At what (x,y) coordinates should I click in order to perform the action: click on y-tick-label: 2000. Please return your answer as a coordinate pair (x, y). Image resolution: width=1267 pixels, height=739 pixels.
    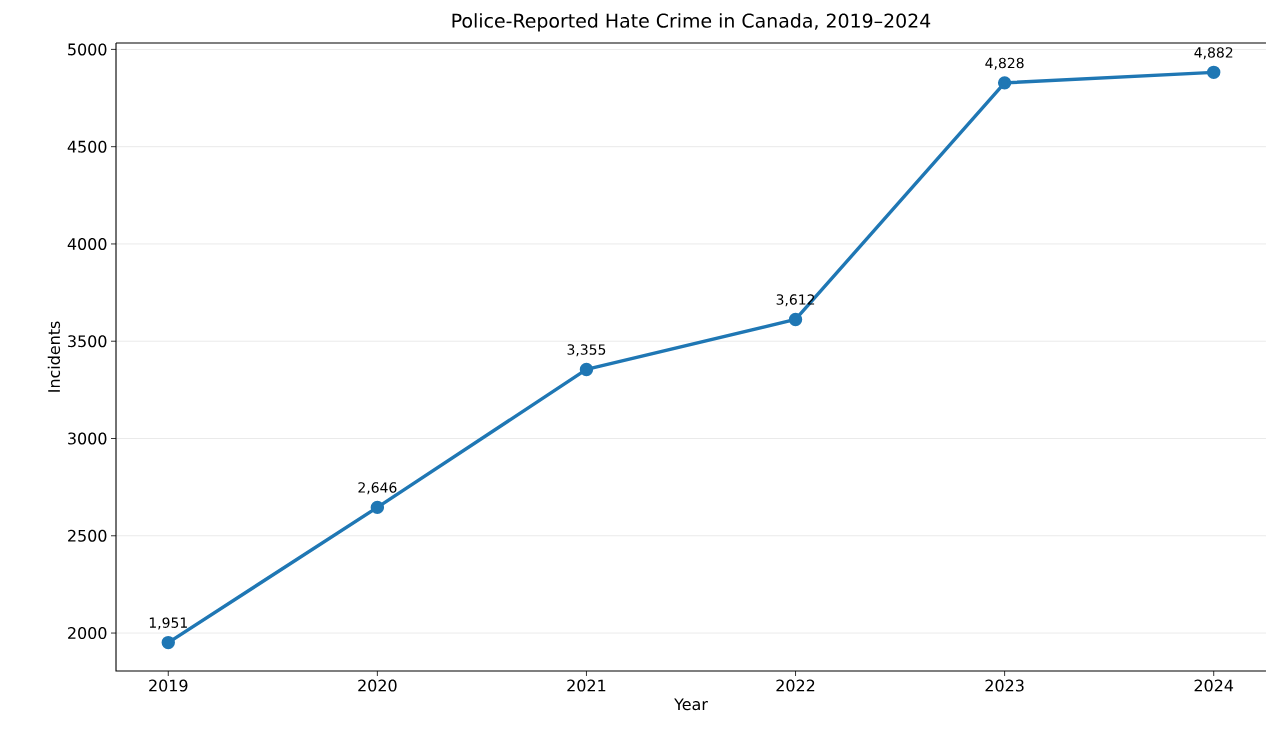
    Looking at the image, I should click on (87, 633).